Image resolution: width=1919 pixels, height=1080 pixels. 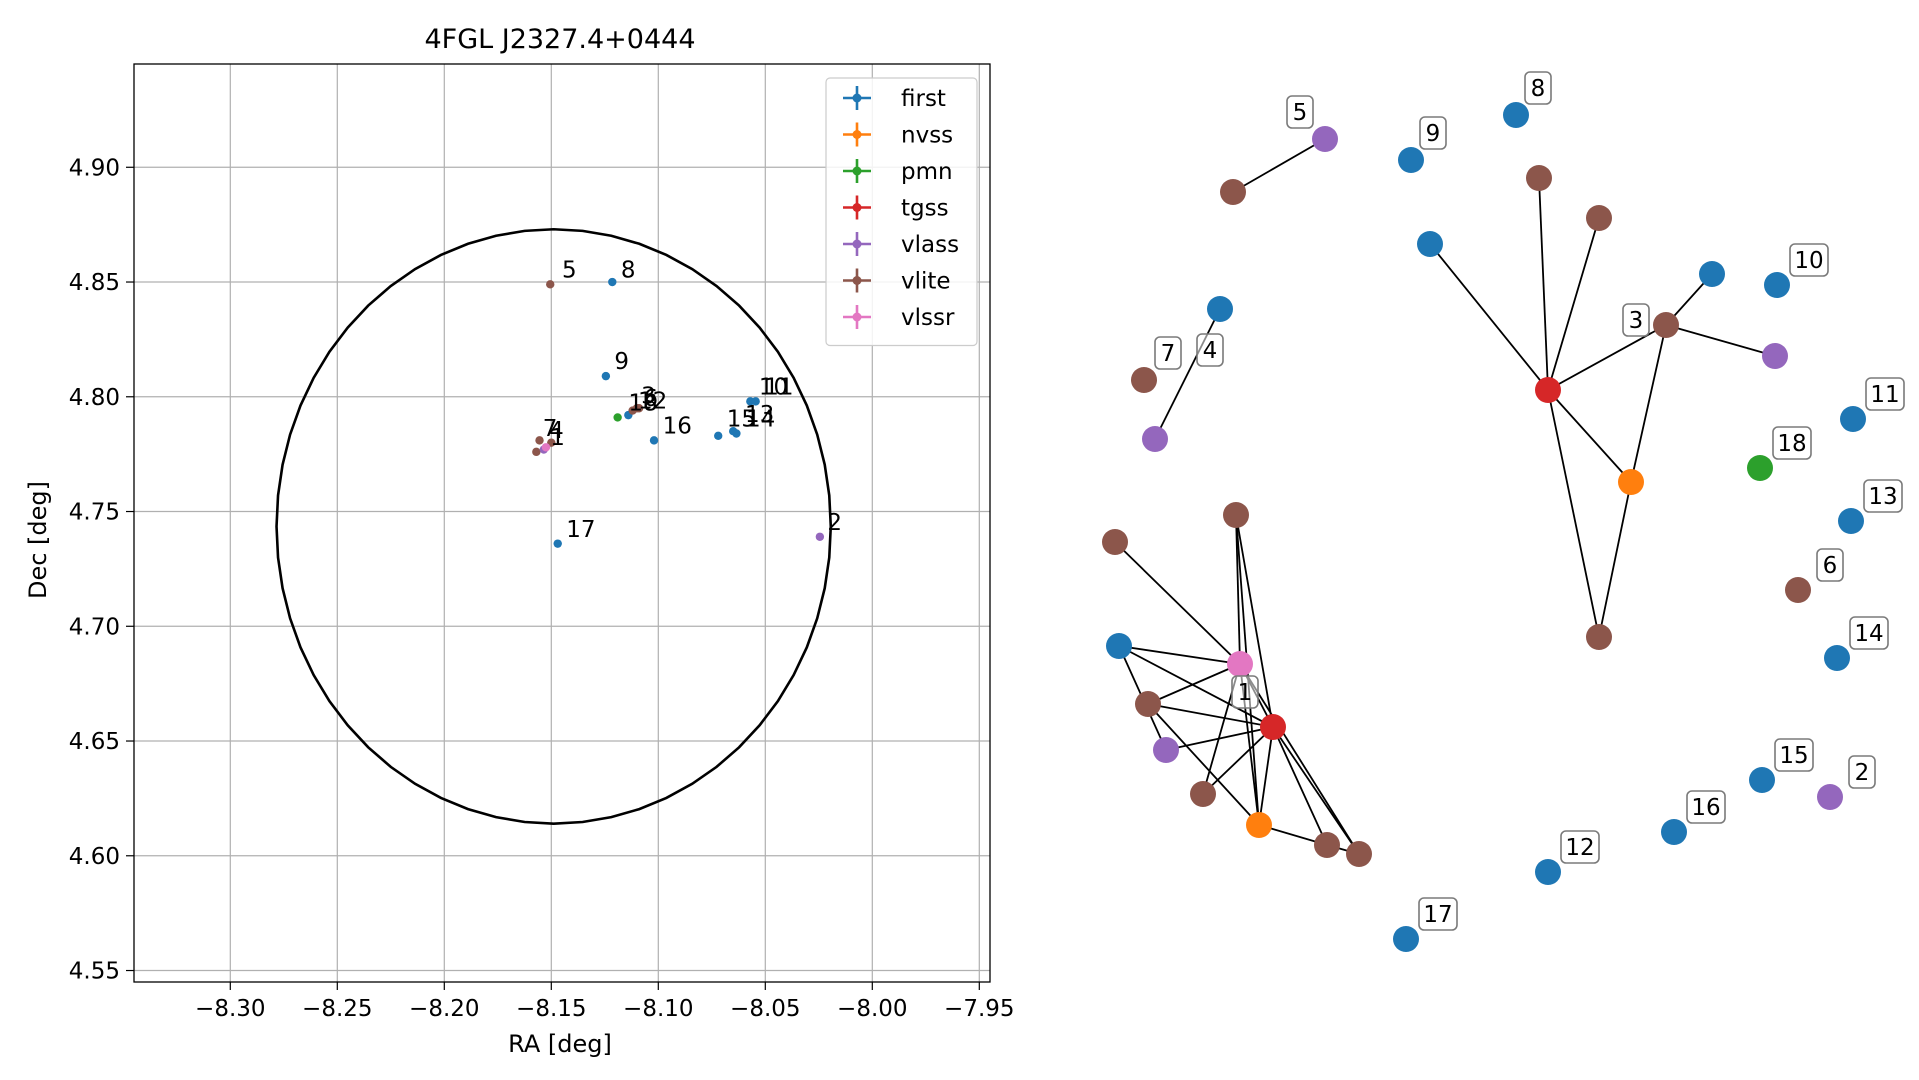 What do you see at coordinates (94, 627) in the screenshot?
I see `y-tick-label: 4.70` at bounding box center [94, 627].